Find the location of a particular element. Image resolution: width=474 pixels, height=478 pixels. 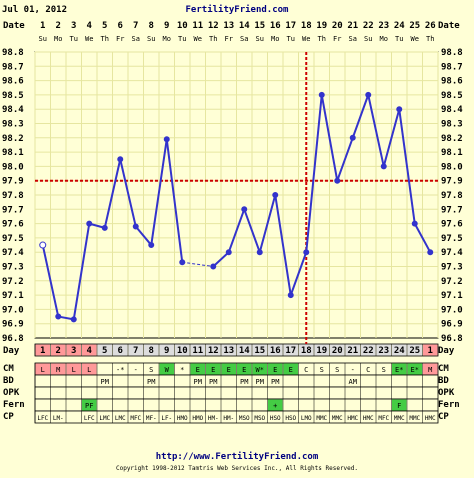

y-tick-label-right: 97.6 is located at coordinates (452, 225).